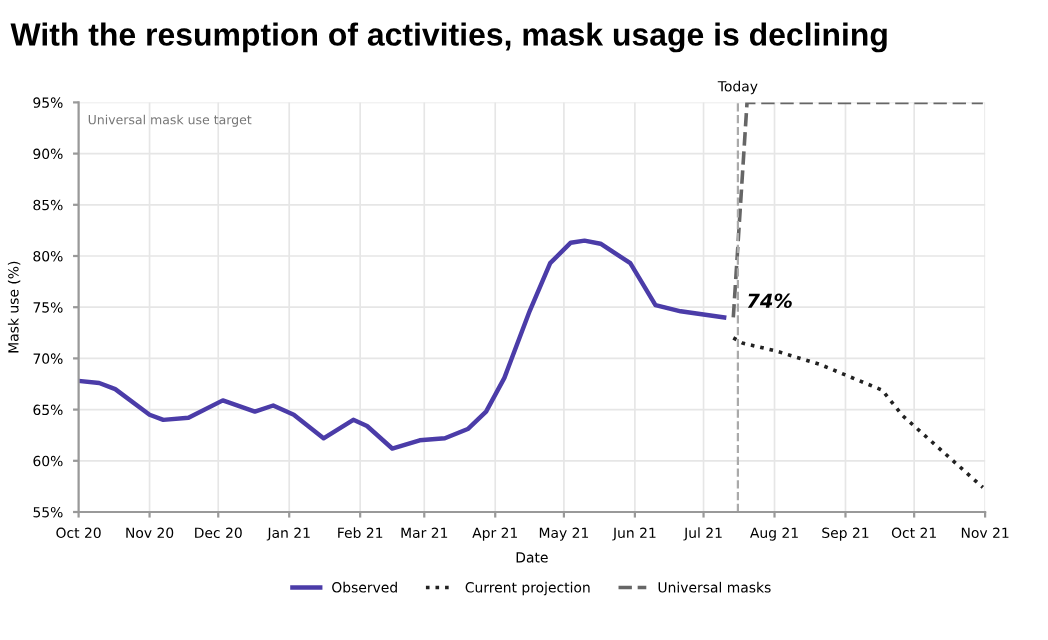 The width and height of the screenshot is (1048, 640). I want to click on chart-title: With the resumption of activities, mask usage is declining, so click(448, 37).